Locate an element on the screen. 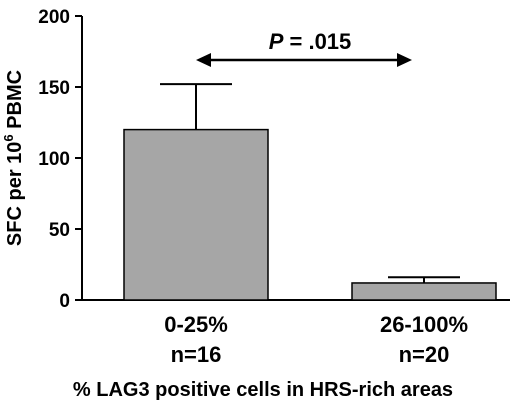 Image resolution: width=520 pixels, height=406 pixels. x-category-label: 0-25% is located at coordinates (196, 324).